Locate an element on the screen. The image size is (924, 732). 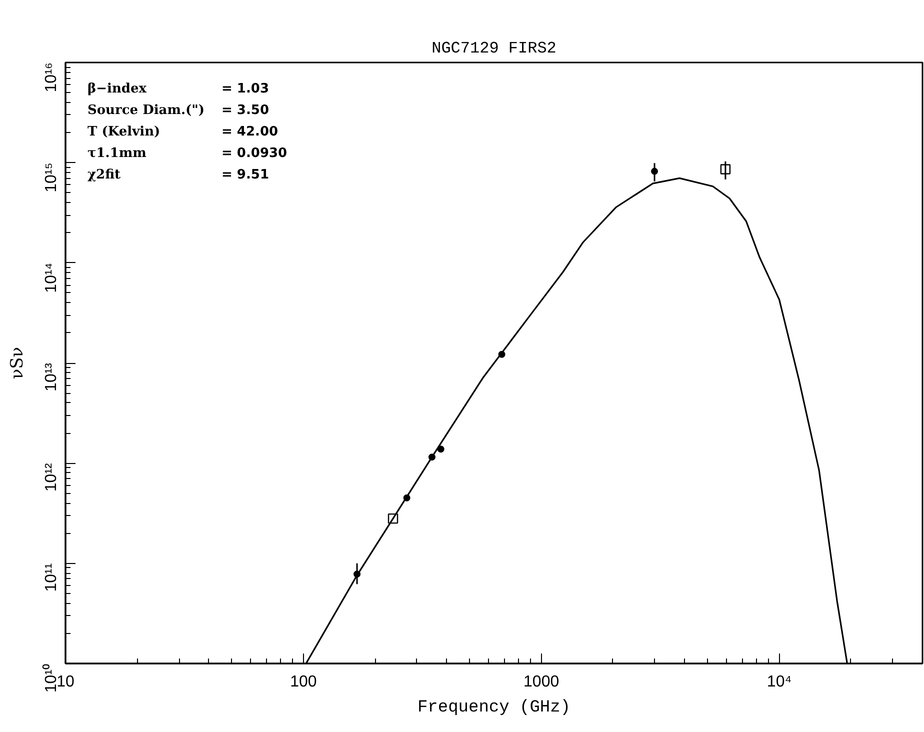
x-tick-label: 100 is located at coordinates (303, 682).